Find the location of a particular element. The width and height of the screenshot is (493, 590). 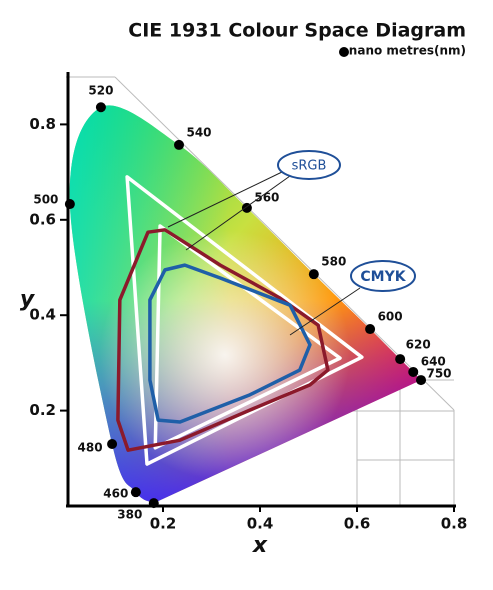

annotation-label: sRGB is located at coordinates (309, 166).